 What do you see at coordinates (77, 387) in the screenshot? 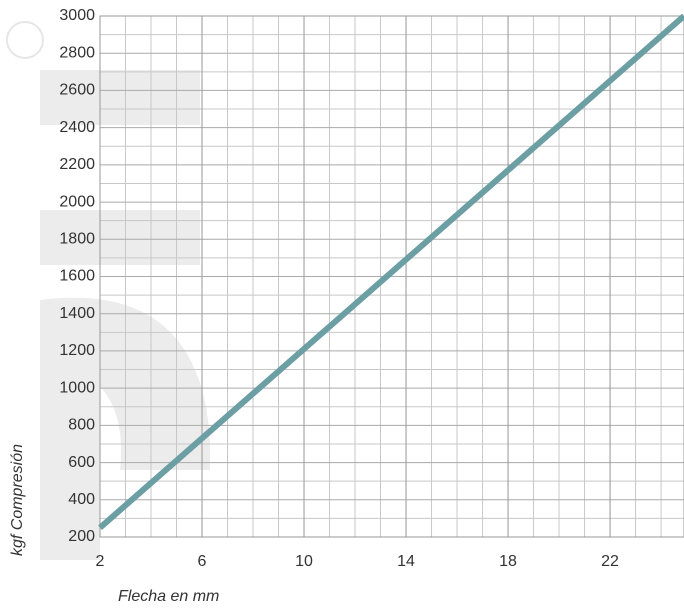
I see `y-tick-label: 1000` at bounding box center [77, 387].